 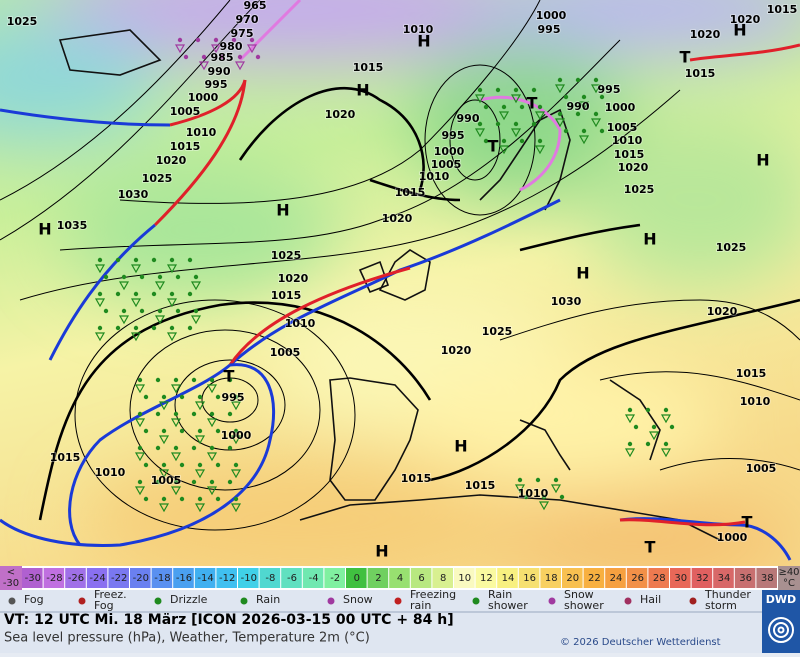 I want to click on scale-label: 34, so click(x=724, y=578).